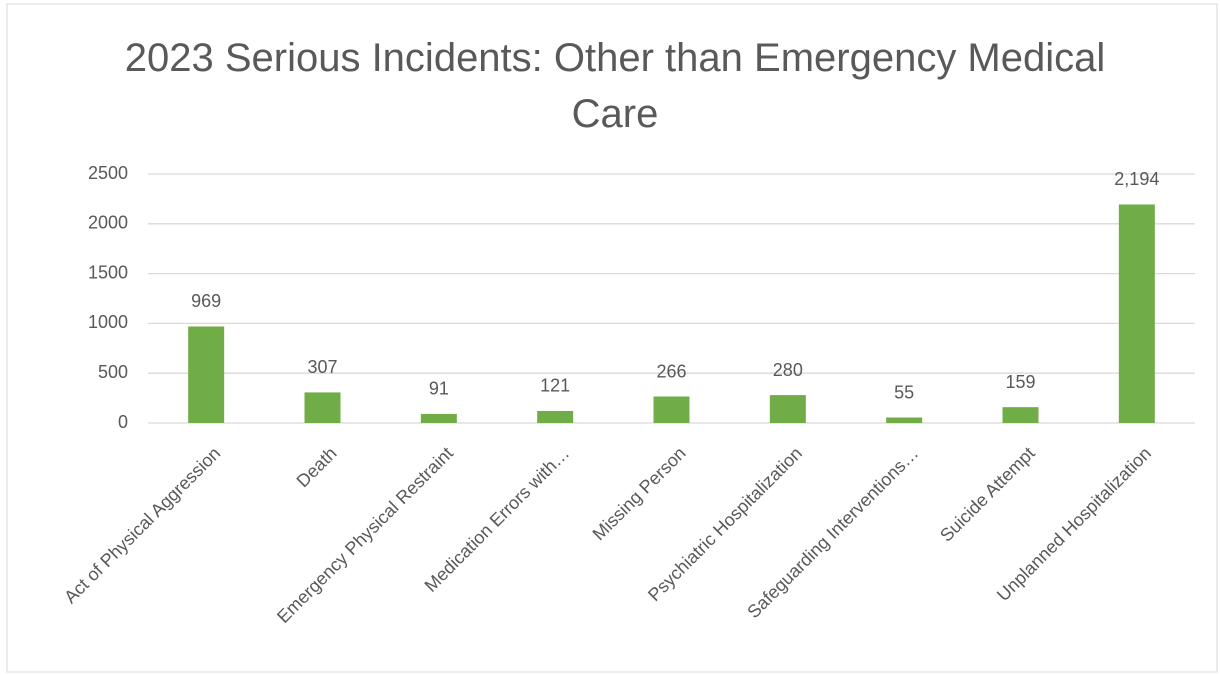 This screenshot has height=675, width=1220. What do you see at coordinates (1020, 382) in the screenshot?
I see `data-label: 159` at bounding box center [1020, 382].